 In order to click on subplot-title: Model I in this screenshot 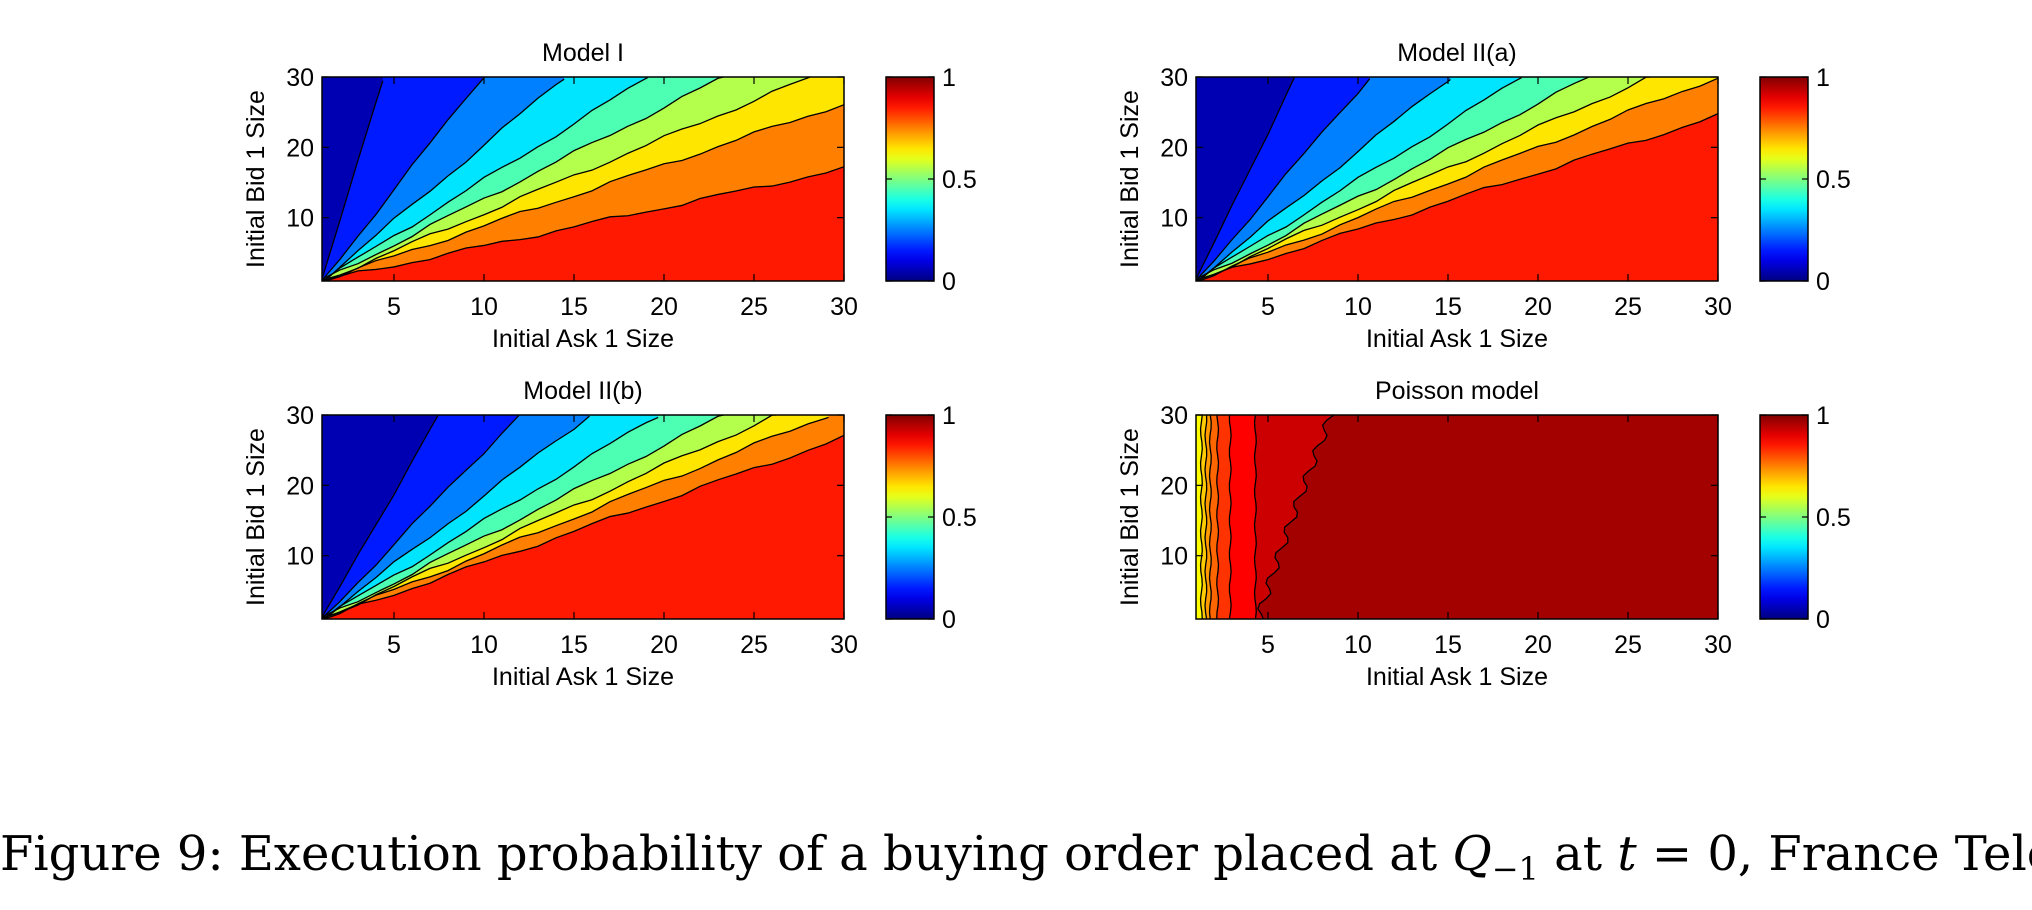, I will do `click(583, 53)`.